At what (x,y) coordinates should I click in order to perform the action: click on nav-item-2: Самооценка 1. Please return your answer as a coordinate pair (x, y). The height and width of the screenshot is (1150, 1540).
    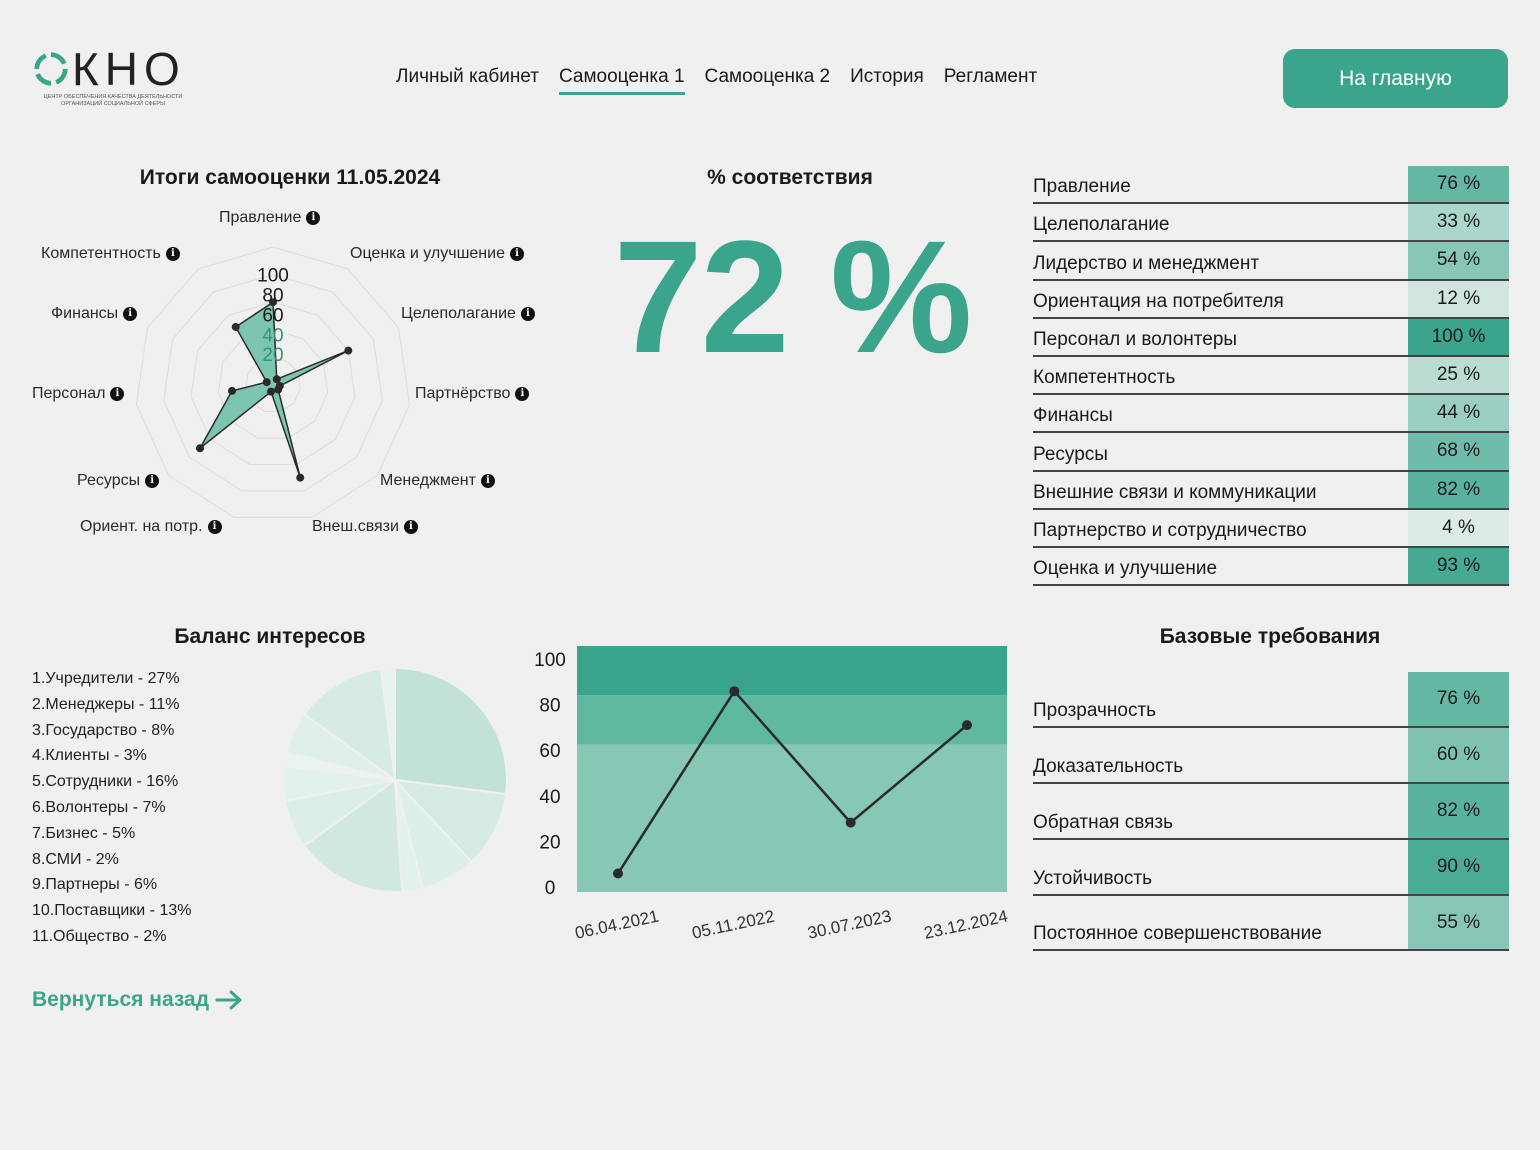
    Looking at the image, I should click on (621, 80).